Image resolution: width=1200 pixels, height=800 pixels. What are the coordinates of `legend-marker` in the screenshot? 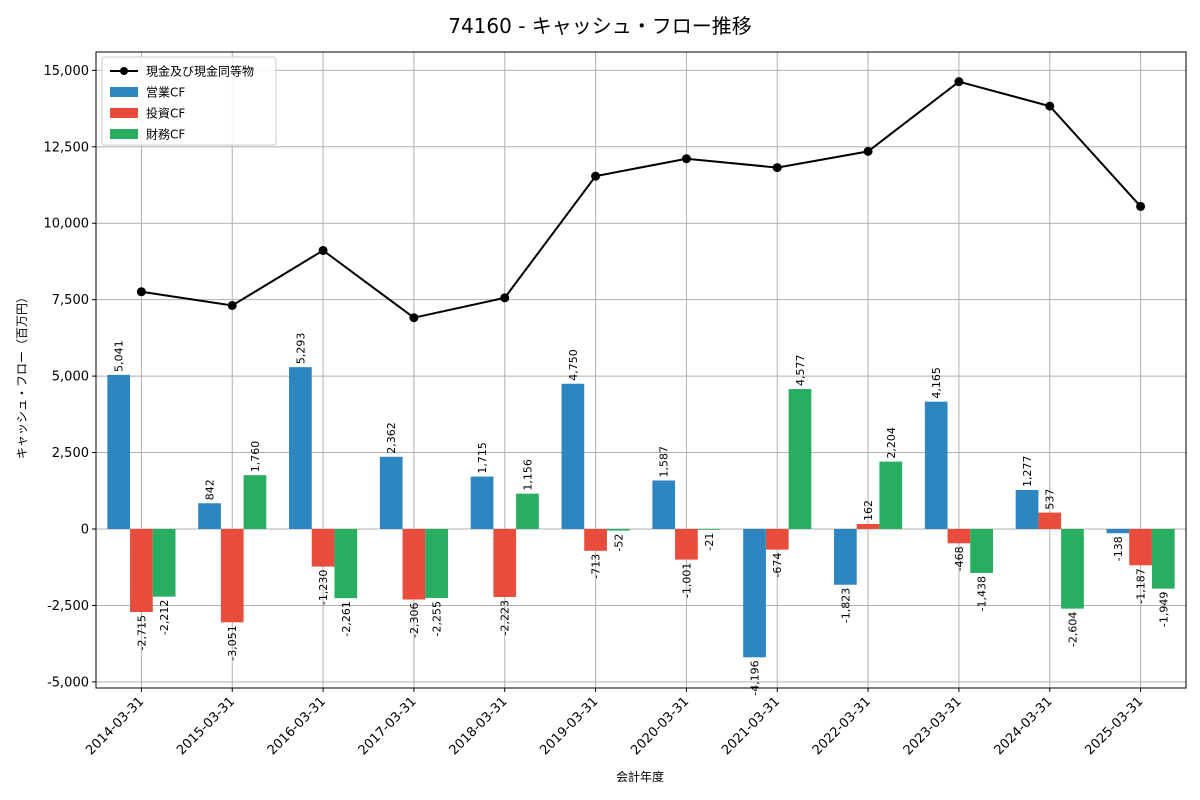 It's located at (124, 71).